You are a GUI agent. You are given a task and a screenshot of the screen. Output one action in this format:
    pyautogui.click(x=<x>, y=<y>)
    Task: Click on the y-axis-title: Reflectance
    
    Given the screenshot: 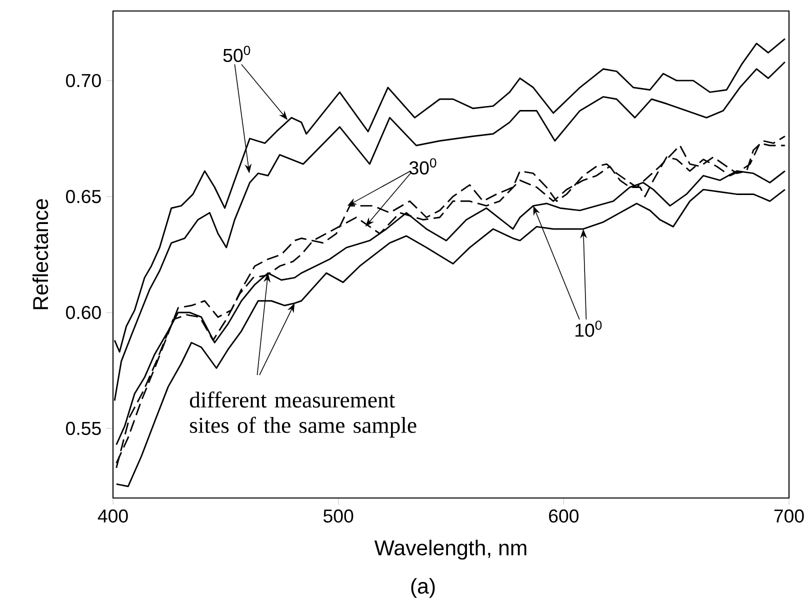 What is the action you would take?
    pyautogui.click(x=40, y=254)
    